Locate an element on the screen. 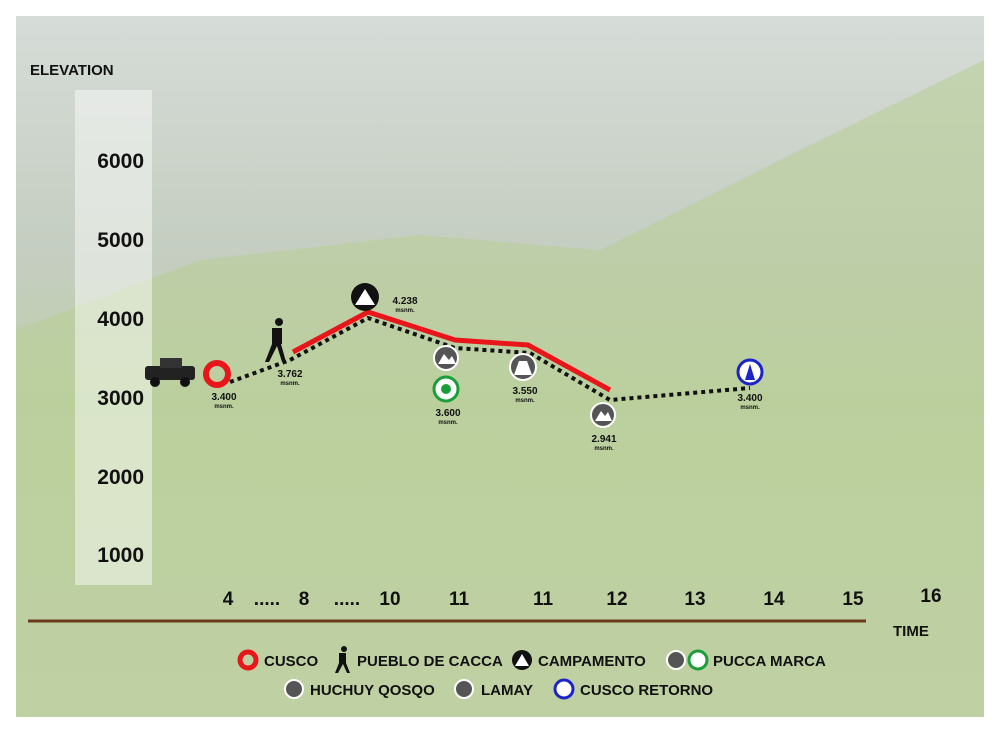 The height and width of the screenshot is (738, 1000). x-label: 8 is located at coordinates (304, 599).